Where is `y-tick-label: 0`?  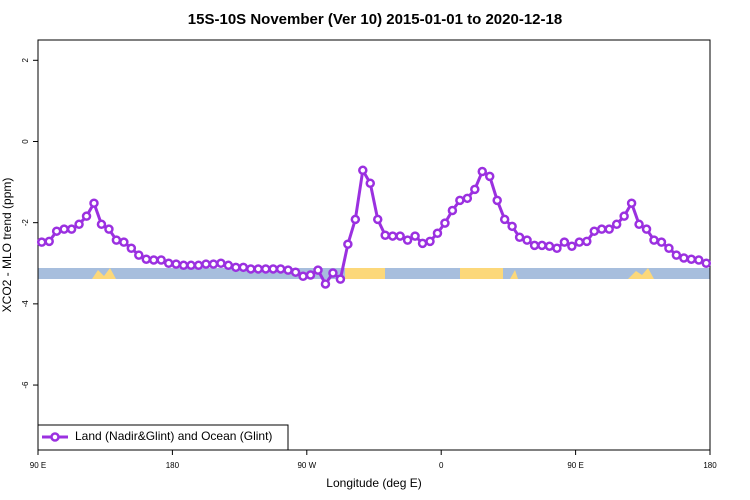 y-tick-label: 0 is located at coordinates (25, 141).